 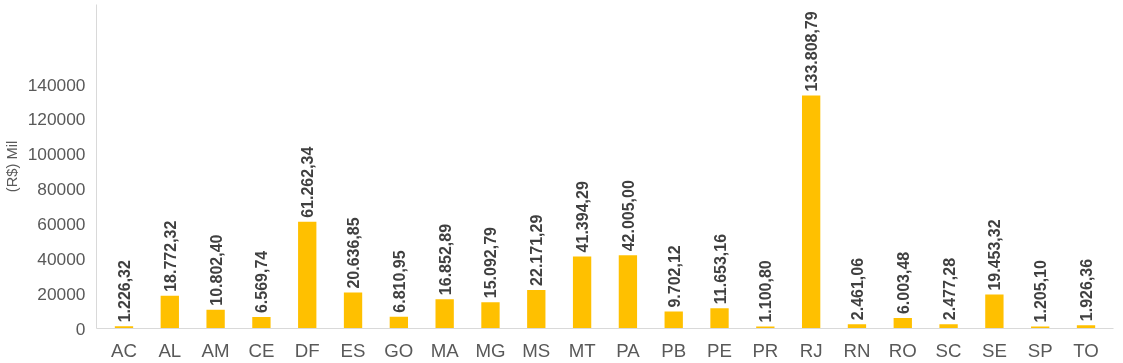 I want to click on x-tick-label: GO, so click(x=399, y=350).